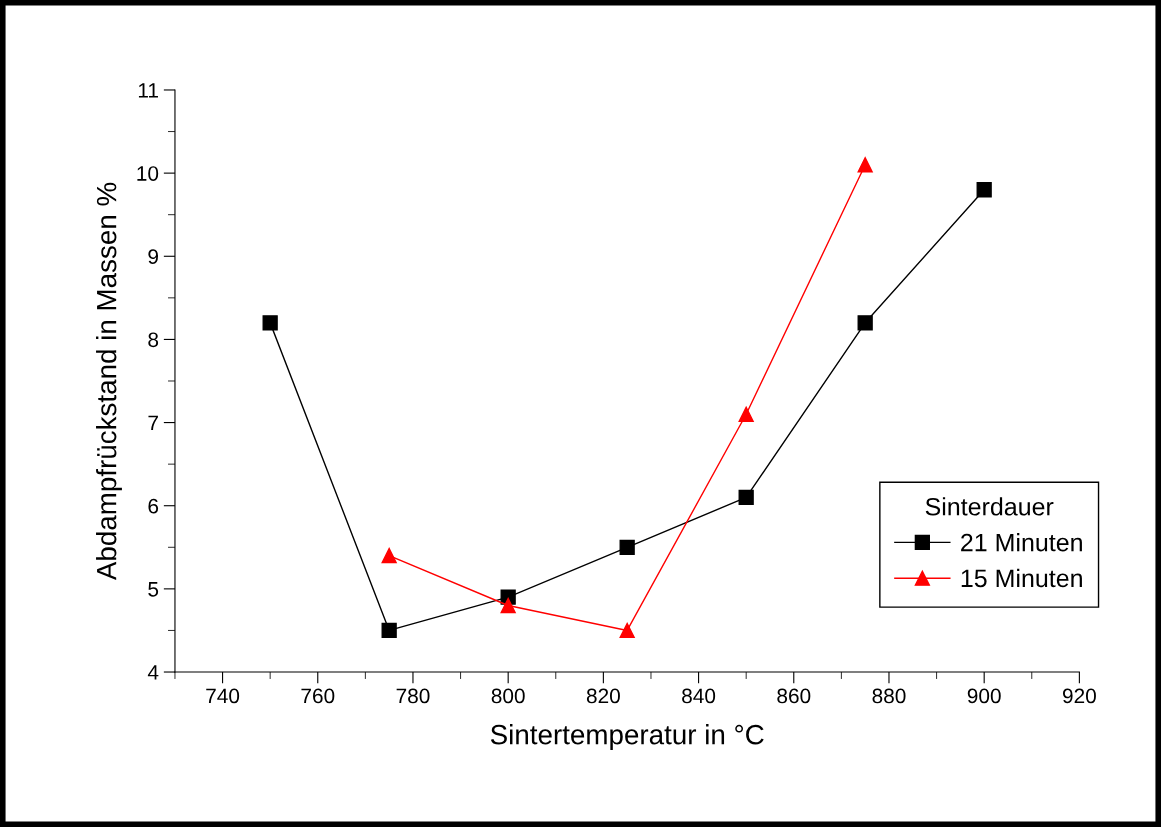 Image resolution: width=1161 pixels, height=827 pixels. I want to click on legend-title: Sinterdauer, so click(989, 506).